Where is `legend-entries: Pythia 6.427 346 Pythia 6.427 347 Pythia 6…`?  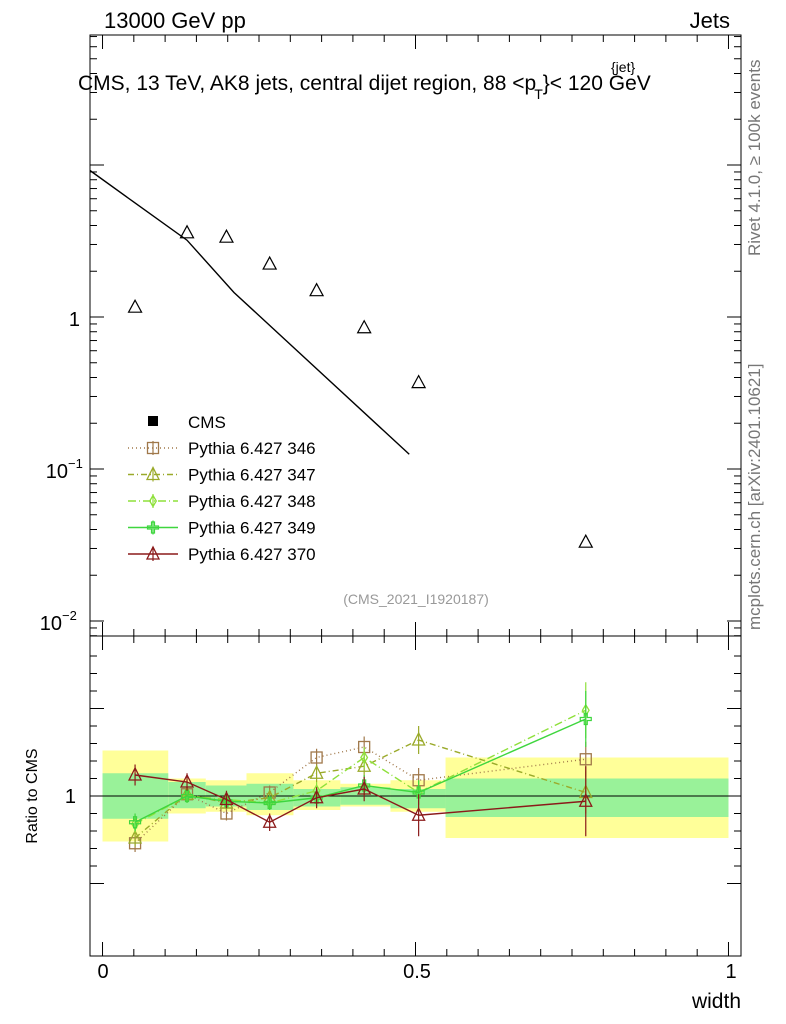
legend-entries: Pythia 6.427 346 Pythia 6.427 347 Pythia 6… is located at coordinates (222, 501).